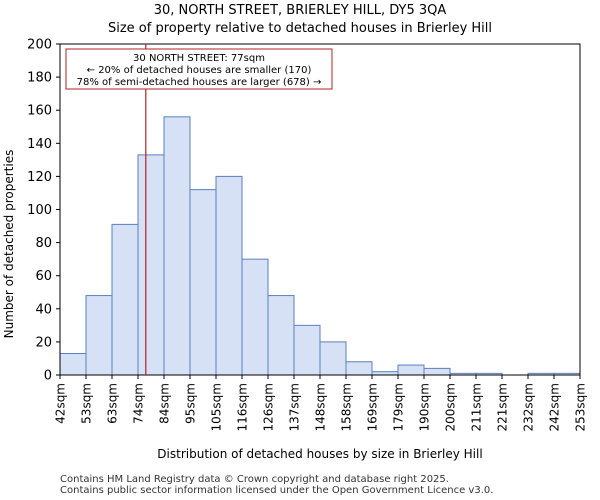 The image size is (600, 500). I want to click on y-tick-label: 120, so click(39, 177).